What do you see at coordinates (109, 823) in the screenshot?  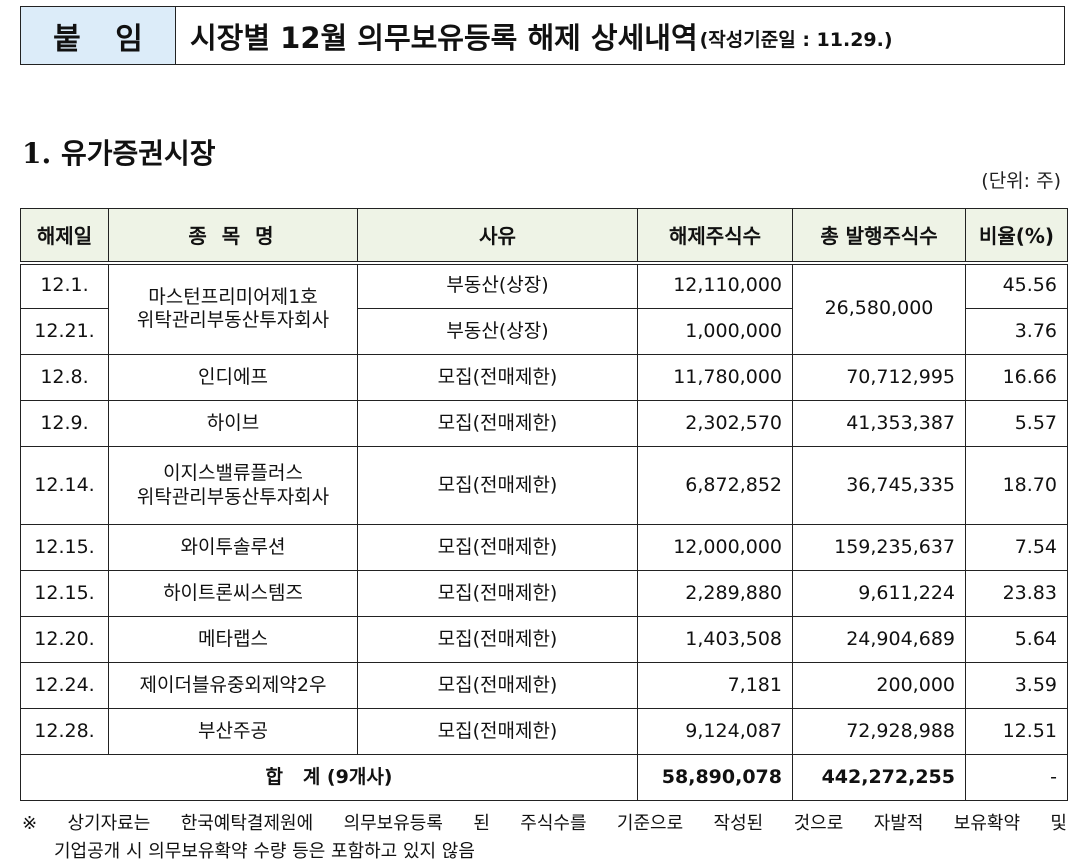 I see `footnote-word: 상기자료는` at bounding box center [109, 823].